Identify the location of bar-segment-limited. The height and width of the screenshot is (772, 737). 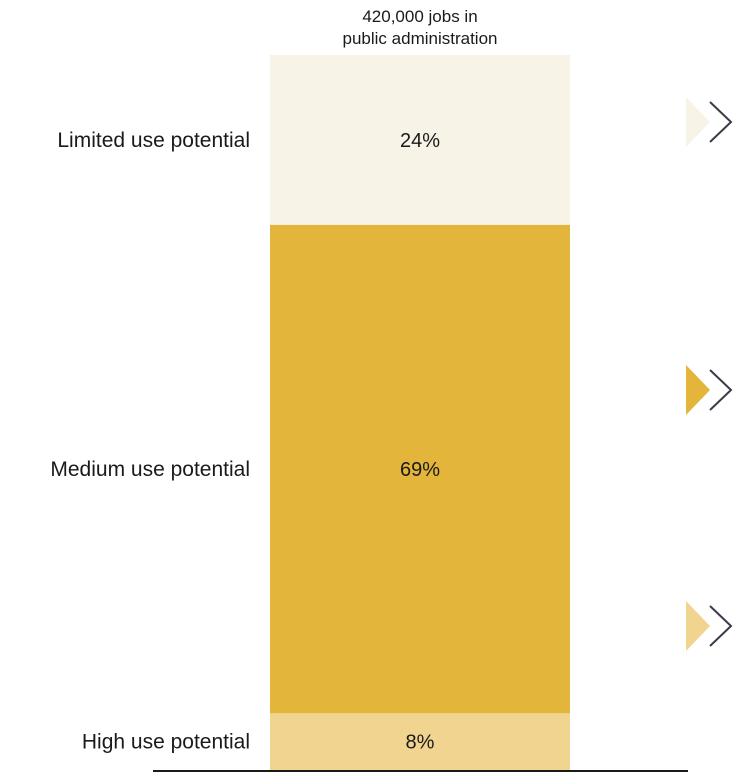
(420, 140).